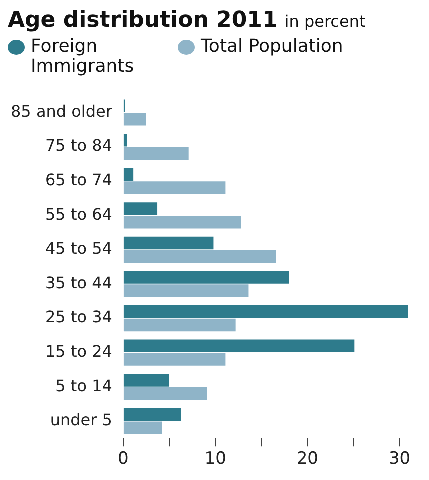  I want to click on y-tick-label: 15 to 24, so click(78, 352).